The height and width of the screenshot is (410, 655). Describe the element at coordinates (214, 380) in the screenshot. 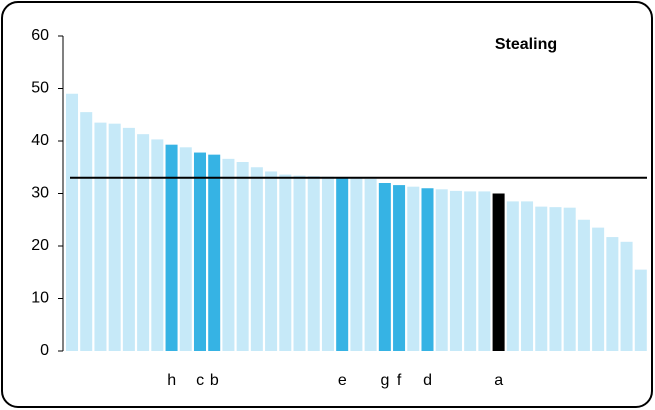

I see `x-tick-label: b` at that location.